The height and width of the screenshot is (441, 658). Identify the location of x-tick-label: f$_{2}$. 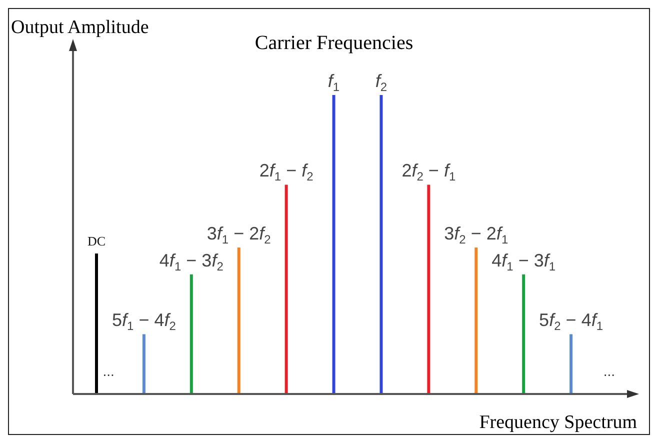
(381, 82).